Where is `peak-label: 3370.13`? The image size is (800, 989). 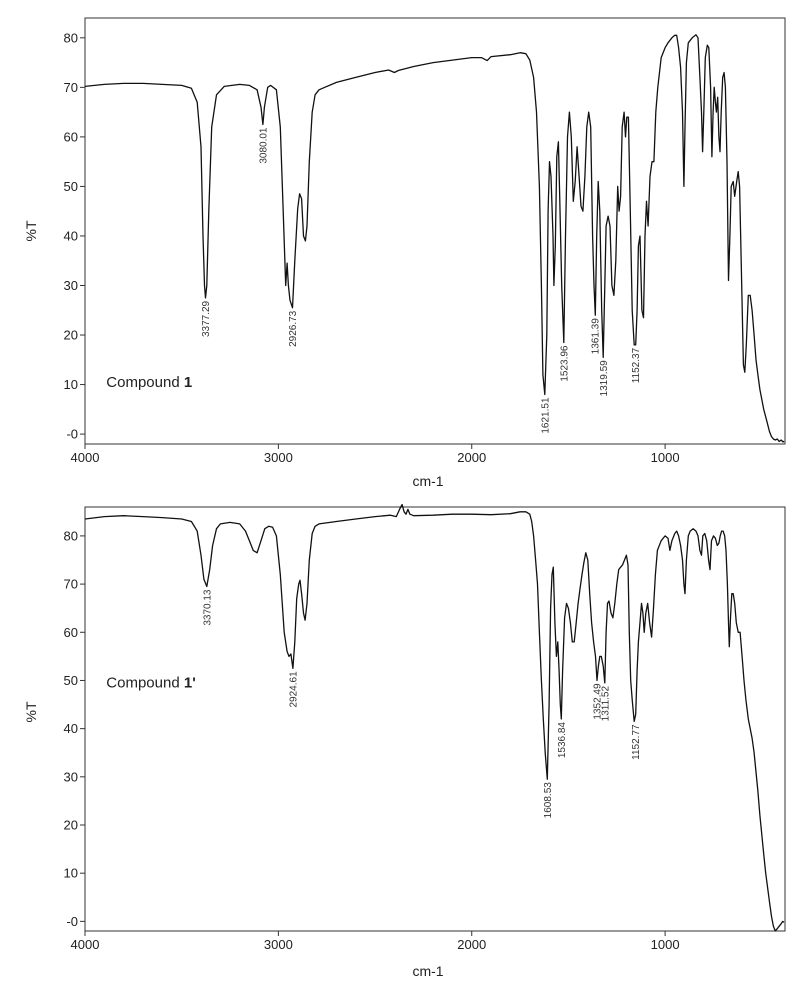
peak-label: 3370.13 is located at coordinates (207, 607).